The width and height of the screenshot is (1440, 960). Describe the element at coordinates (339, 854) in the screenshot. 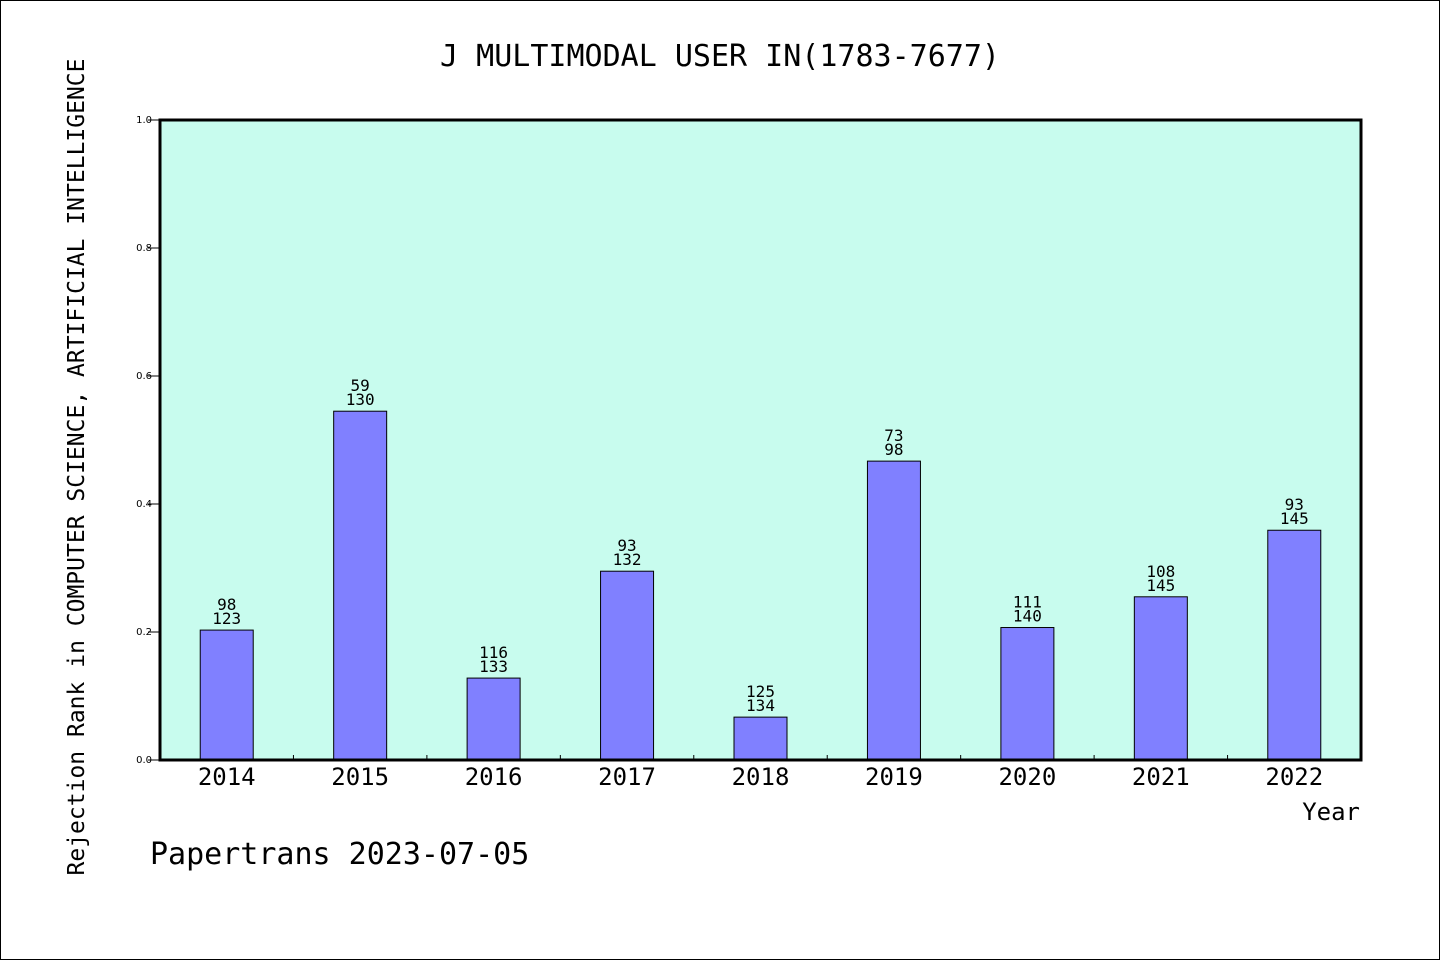

I see `footer-text: Papertrans 2023-07-05` at that location.